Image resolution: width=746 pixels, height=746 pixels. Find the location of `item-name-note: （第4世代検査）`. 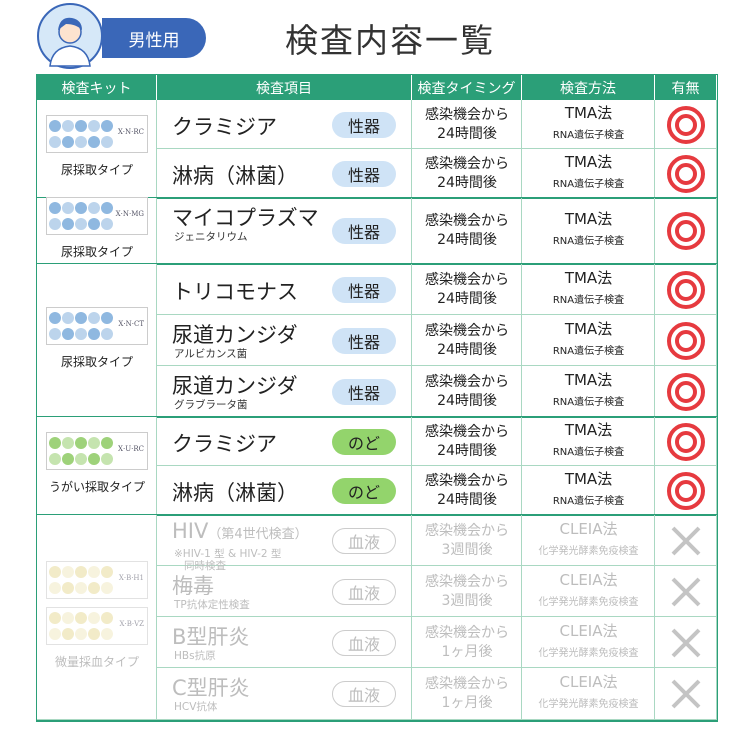

item-name-note: （第4世代検査） is located at coordinates (258, 534).